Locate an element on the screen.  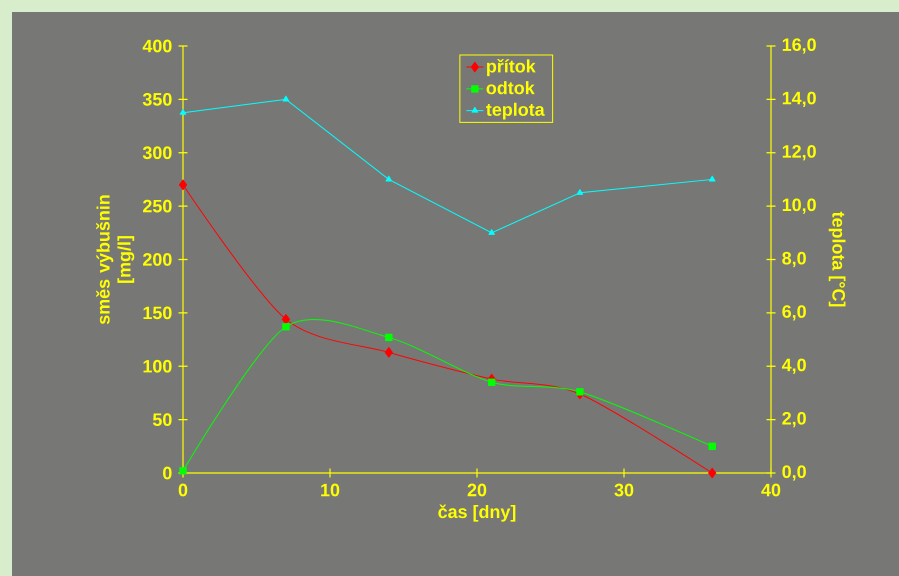
y-tick-label: 100 is located at coordinates (158, 366).